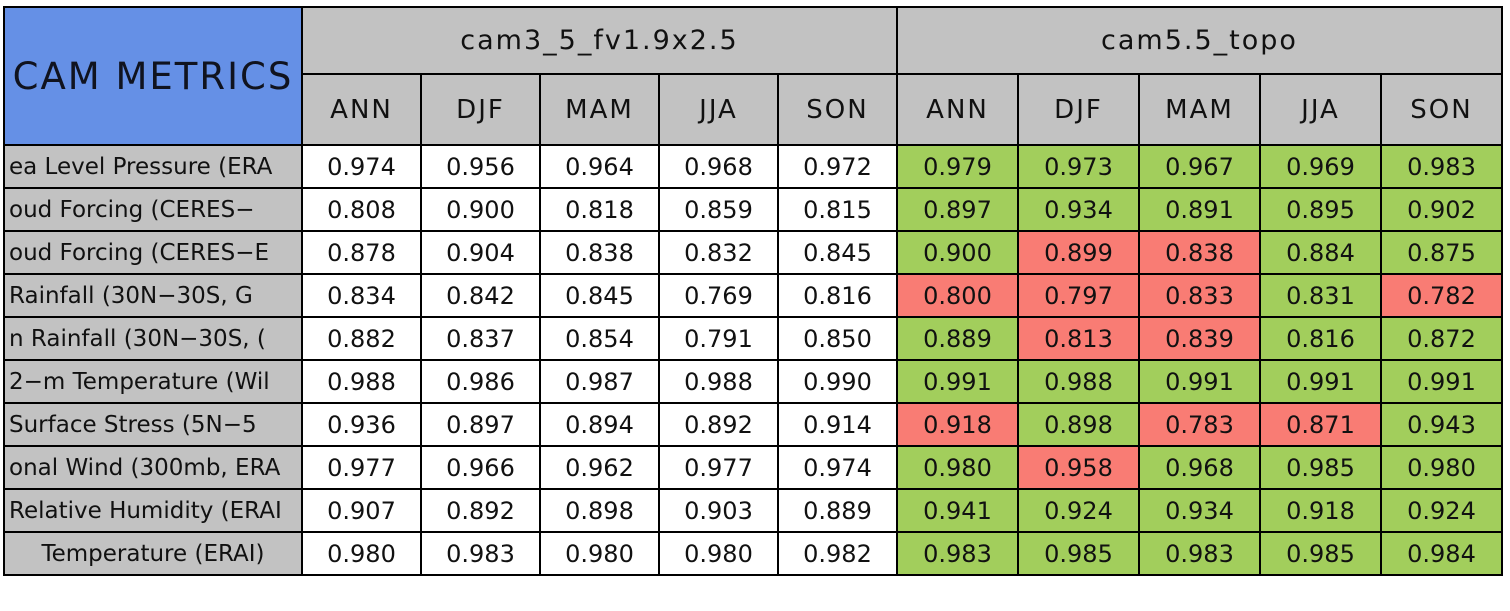 Image resolution: width=1510 pixels, height=611 pixels. I want to click on metric-value-cell: 0.977, so click(361, 467).